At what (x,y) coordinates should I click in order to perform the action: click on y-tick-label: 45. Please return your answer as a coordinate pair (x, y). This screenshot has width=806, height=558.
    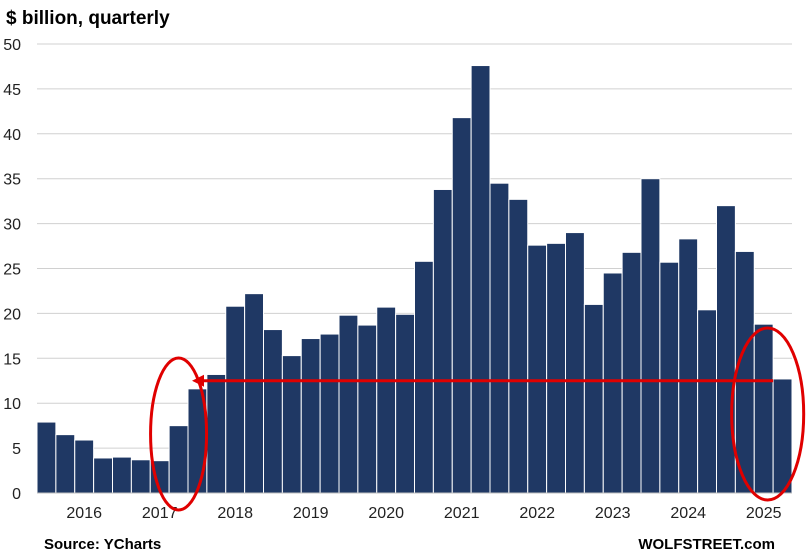
    Looking at the image, I should click on (12, 90).